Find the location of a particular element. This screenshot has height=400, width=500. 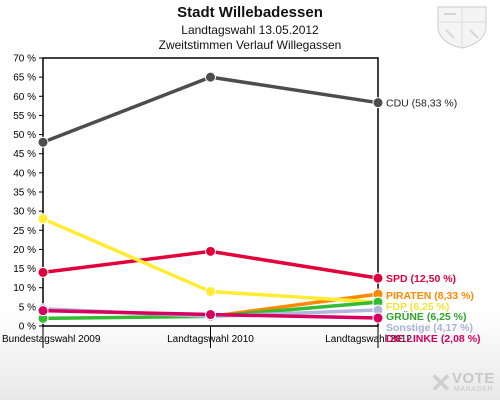

y-tick-label: 40 % is located at coordinates (24, 173).